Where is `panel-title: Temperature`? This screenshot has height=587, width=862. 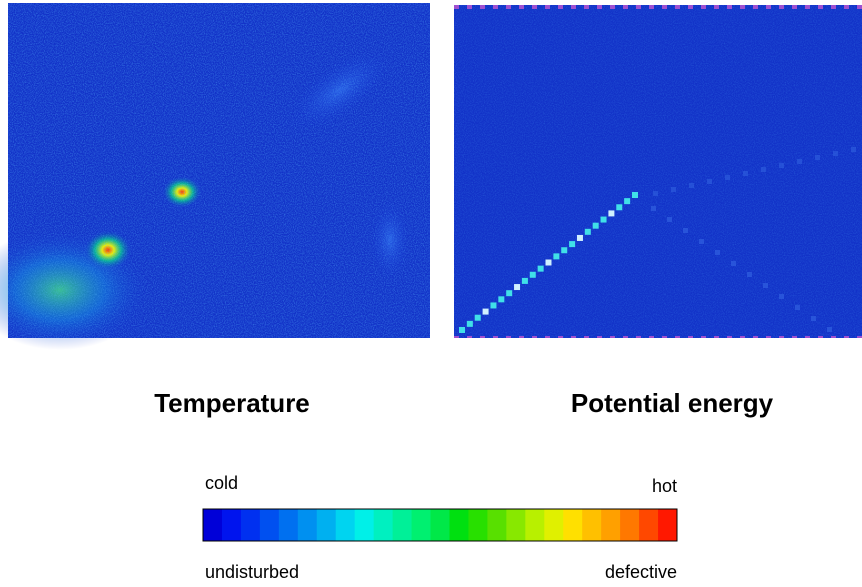 panel-title: Temperature is located at coordinates (232, 403).